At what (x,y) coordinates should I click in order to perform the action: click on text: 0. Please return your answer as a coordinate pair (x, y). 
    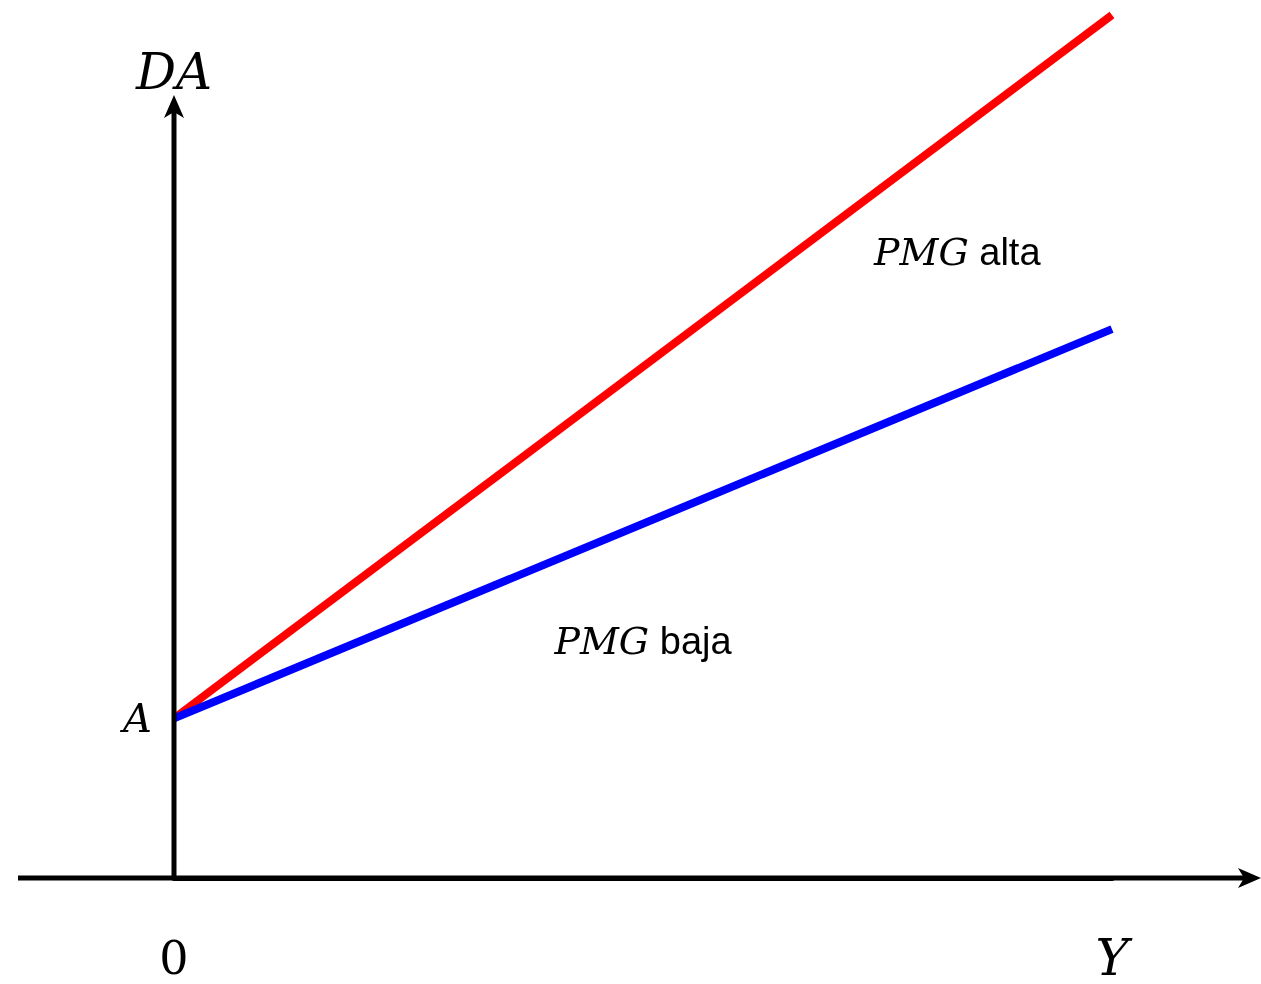
    Looking at the image, I should click on (174, 957).